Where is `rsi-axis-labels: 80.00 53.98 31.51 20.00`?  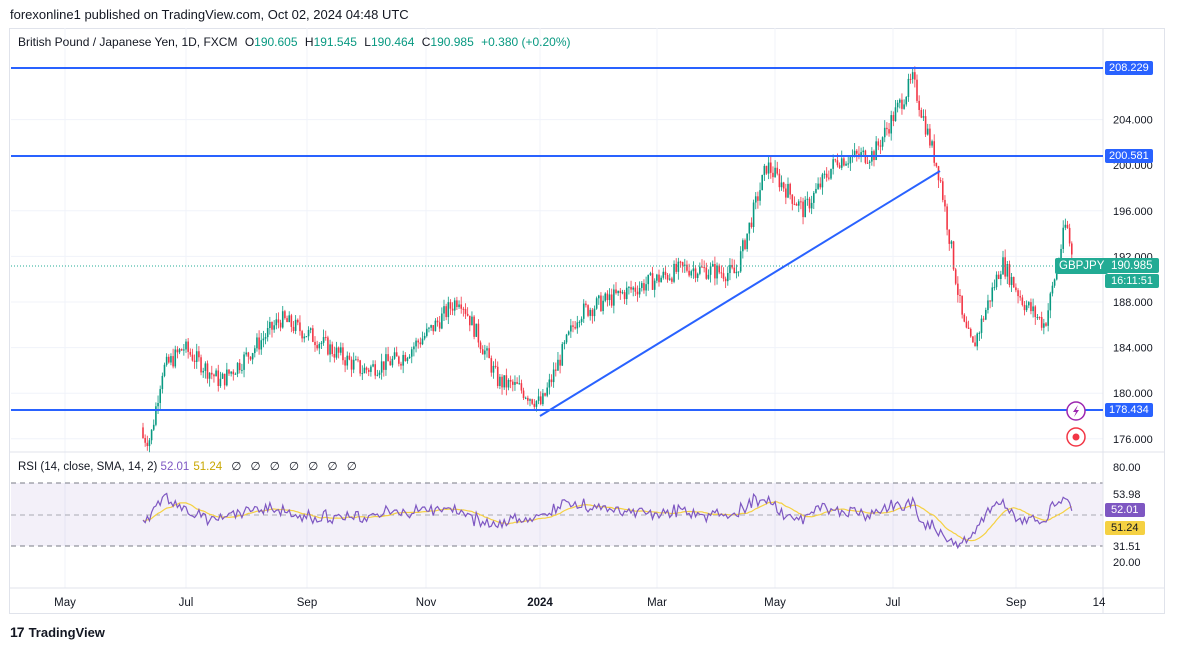 rsi-axis-labels: 80.00 53.98 31.51 20.00 is located at coordinates (1127, 515).